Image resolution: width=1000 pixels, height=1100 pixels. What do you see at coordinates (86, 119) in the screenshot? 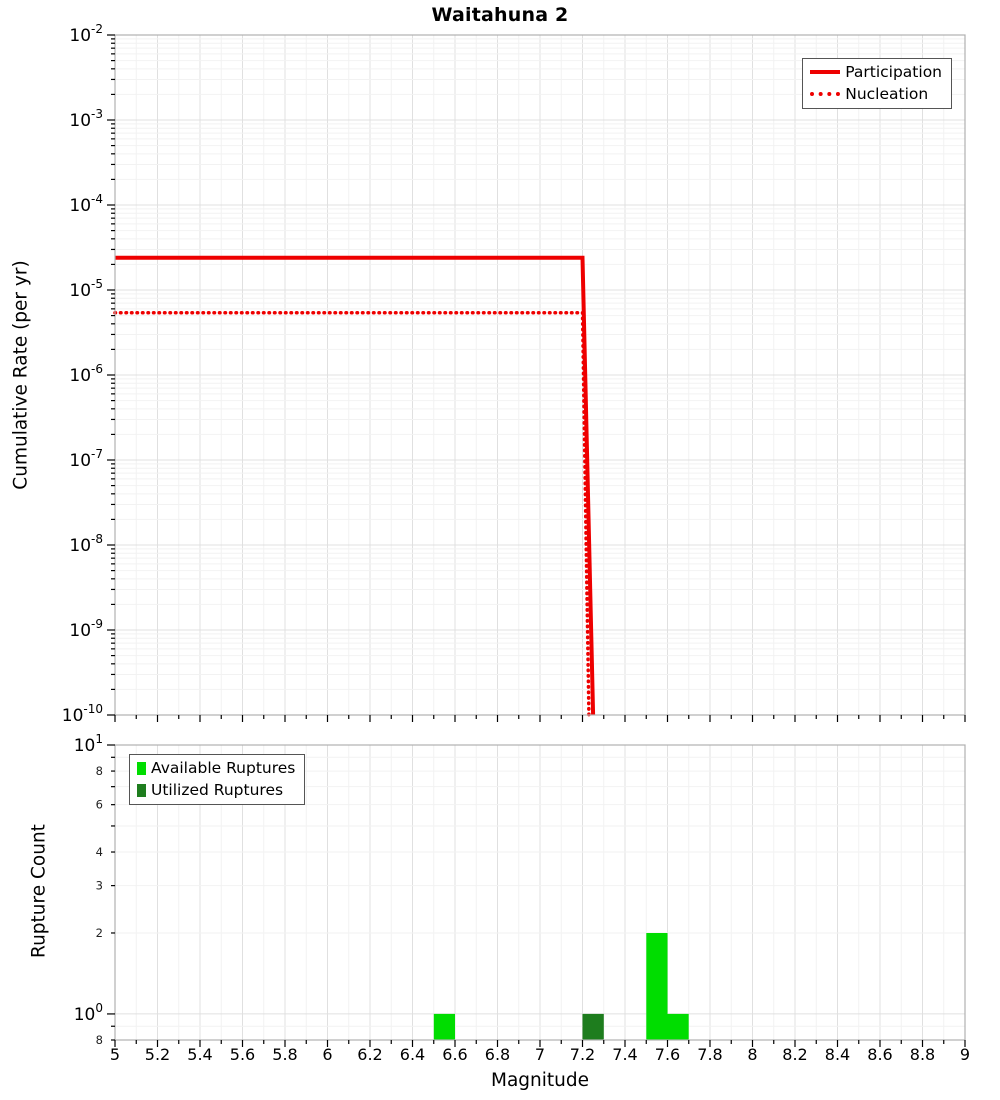
I see `y-tick-label: 10⁻³` at bounding box center [86, 119].